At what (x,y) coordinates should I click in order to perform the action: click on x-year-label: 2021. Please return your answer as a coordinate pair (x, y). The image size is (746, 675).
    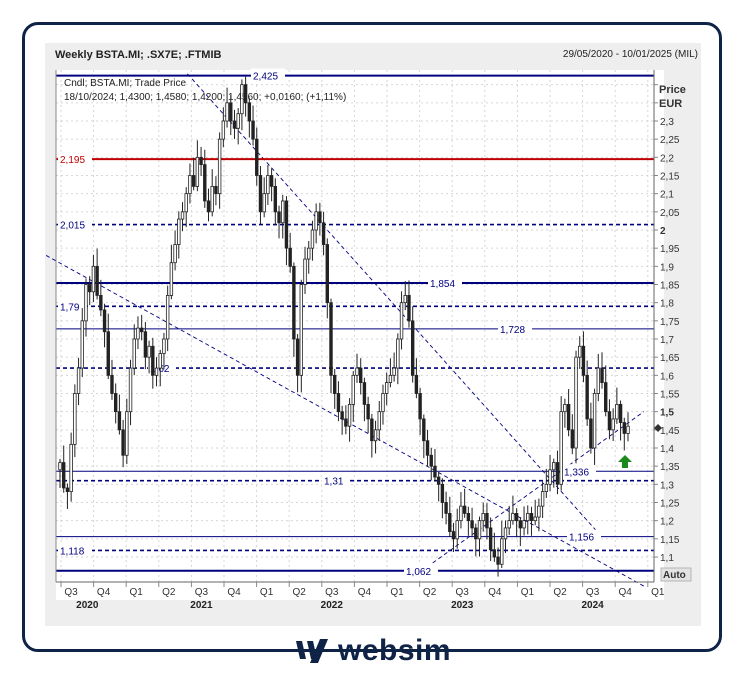
    Looking at the image, I should click on (201, 605).